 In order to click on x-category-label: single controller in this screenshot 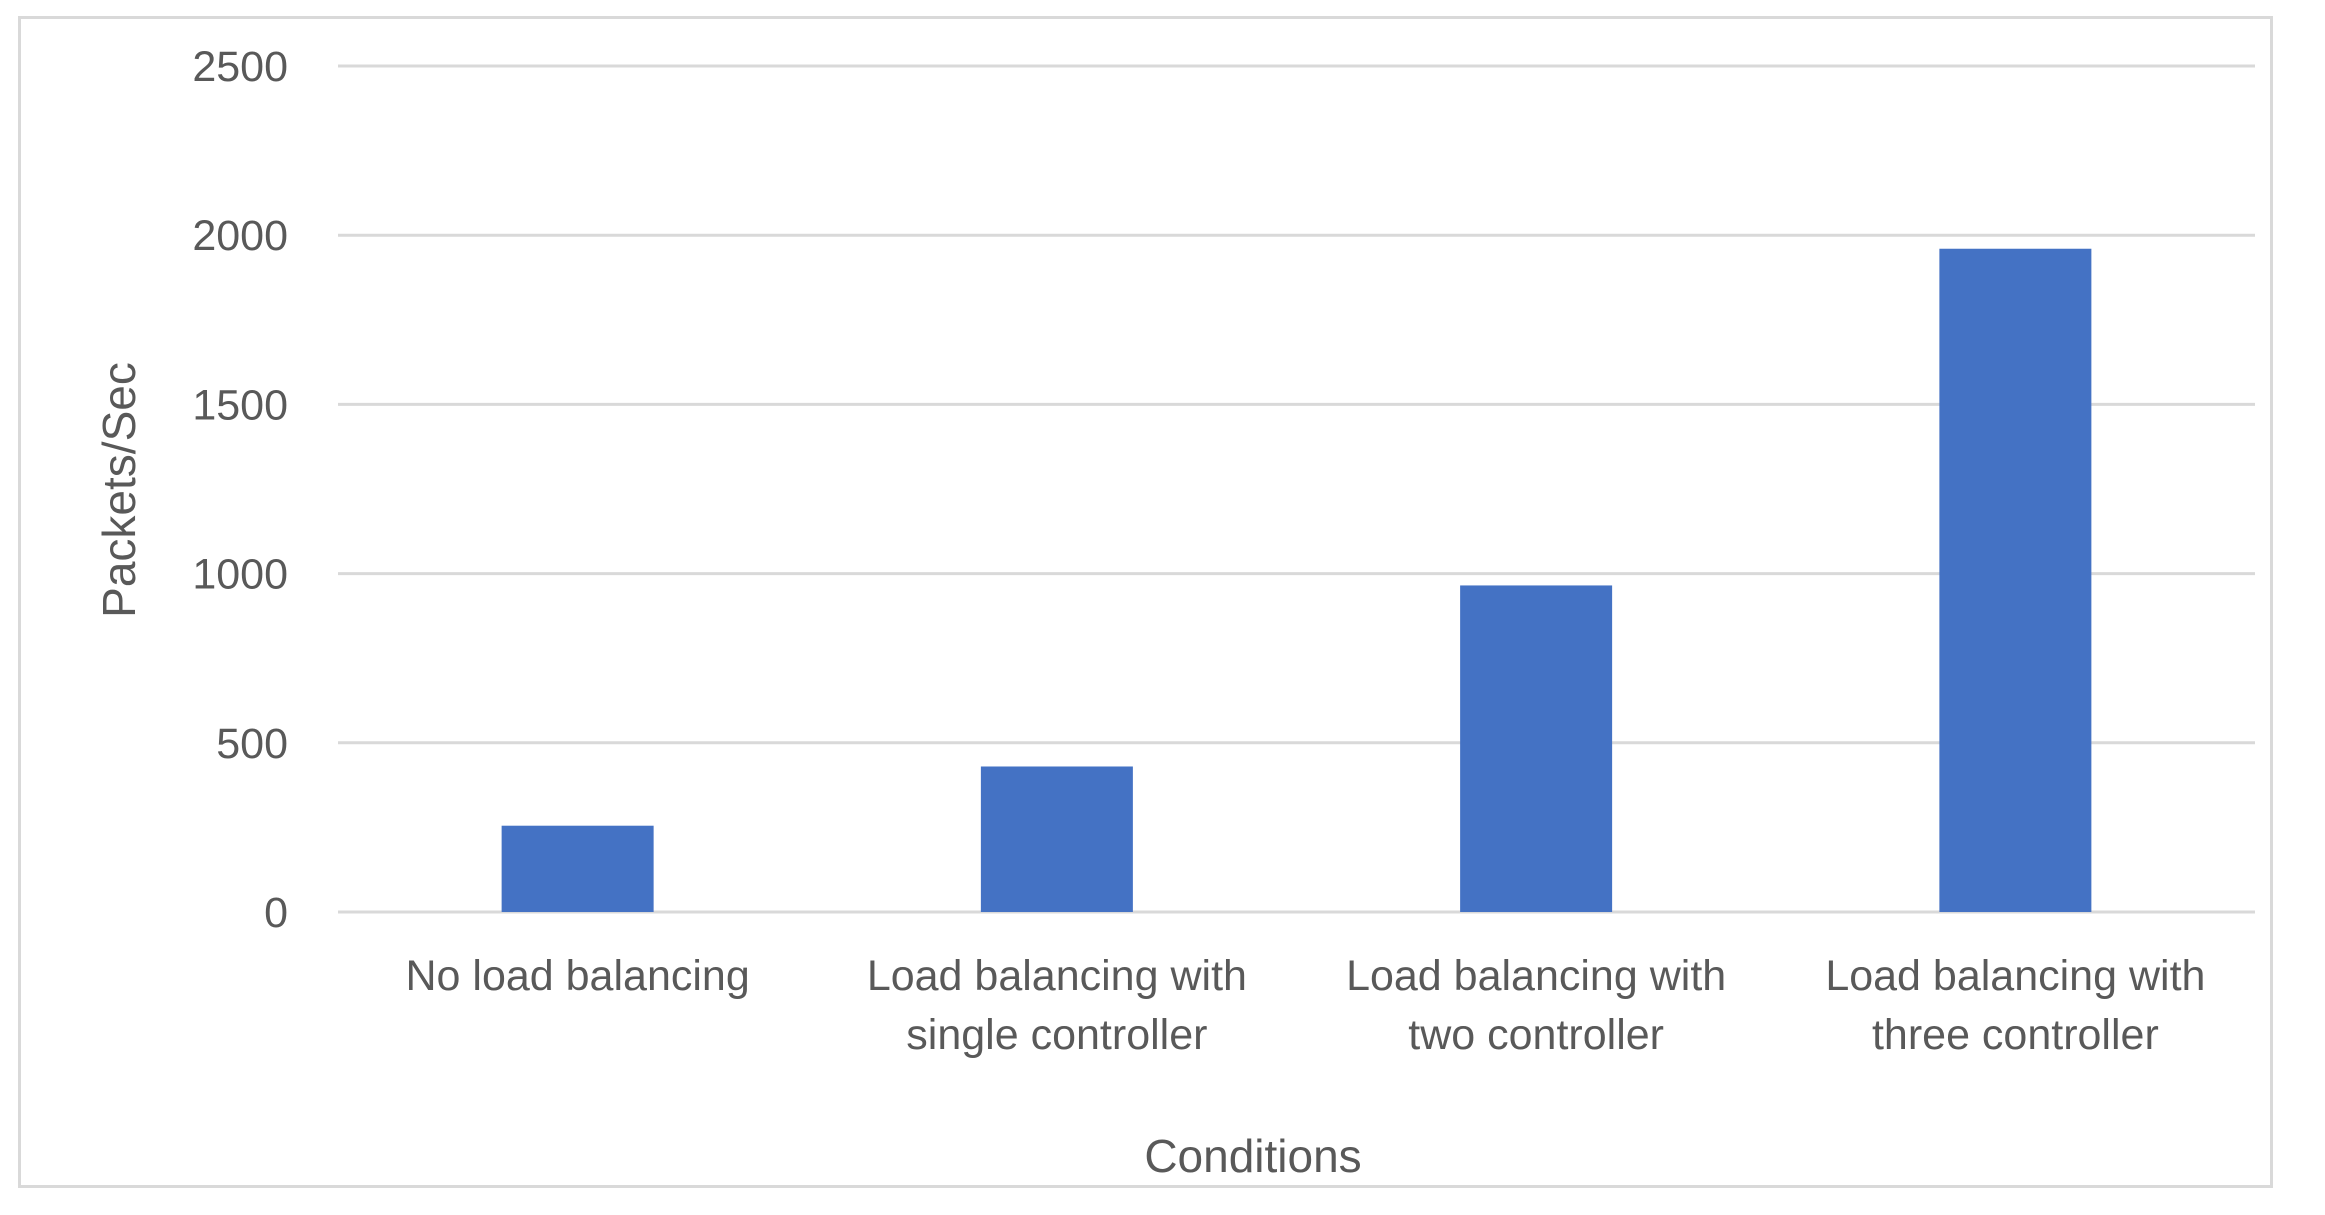, I will do `click(1056, 1035)`.